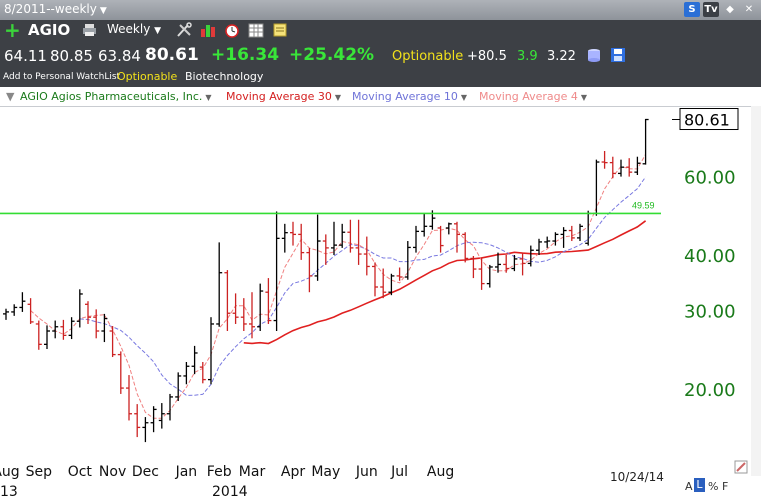 The width and height of the screenshot is (761, 503). I want to click on scale-pct-button: %, so click(713, 486).